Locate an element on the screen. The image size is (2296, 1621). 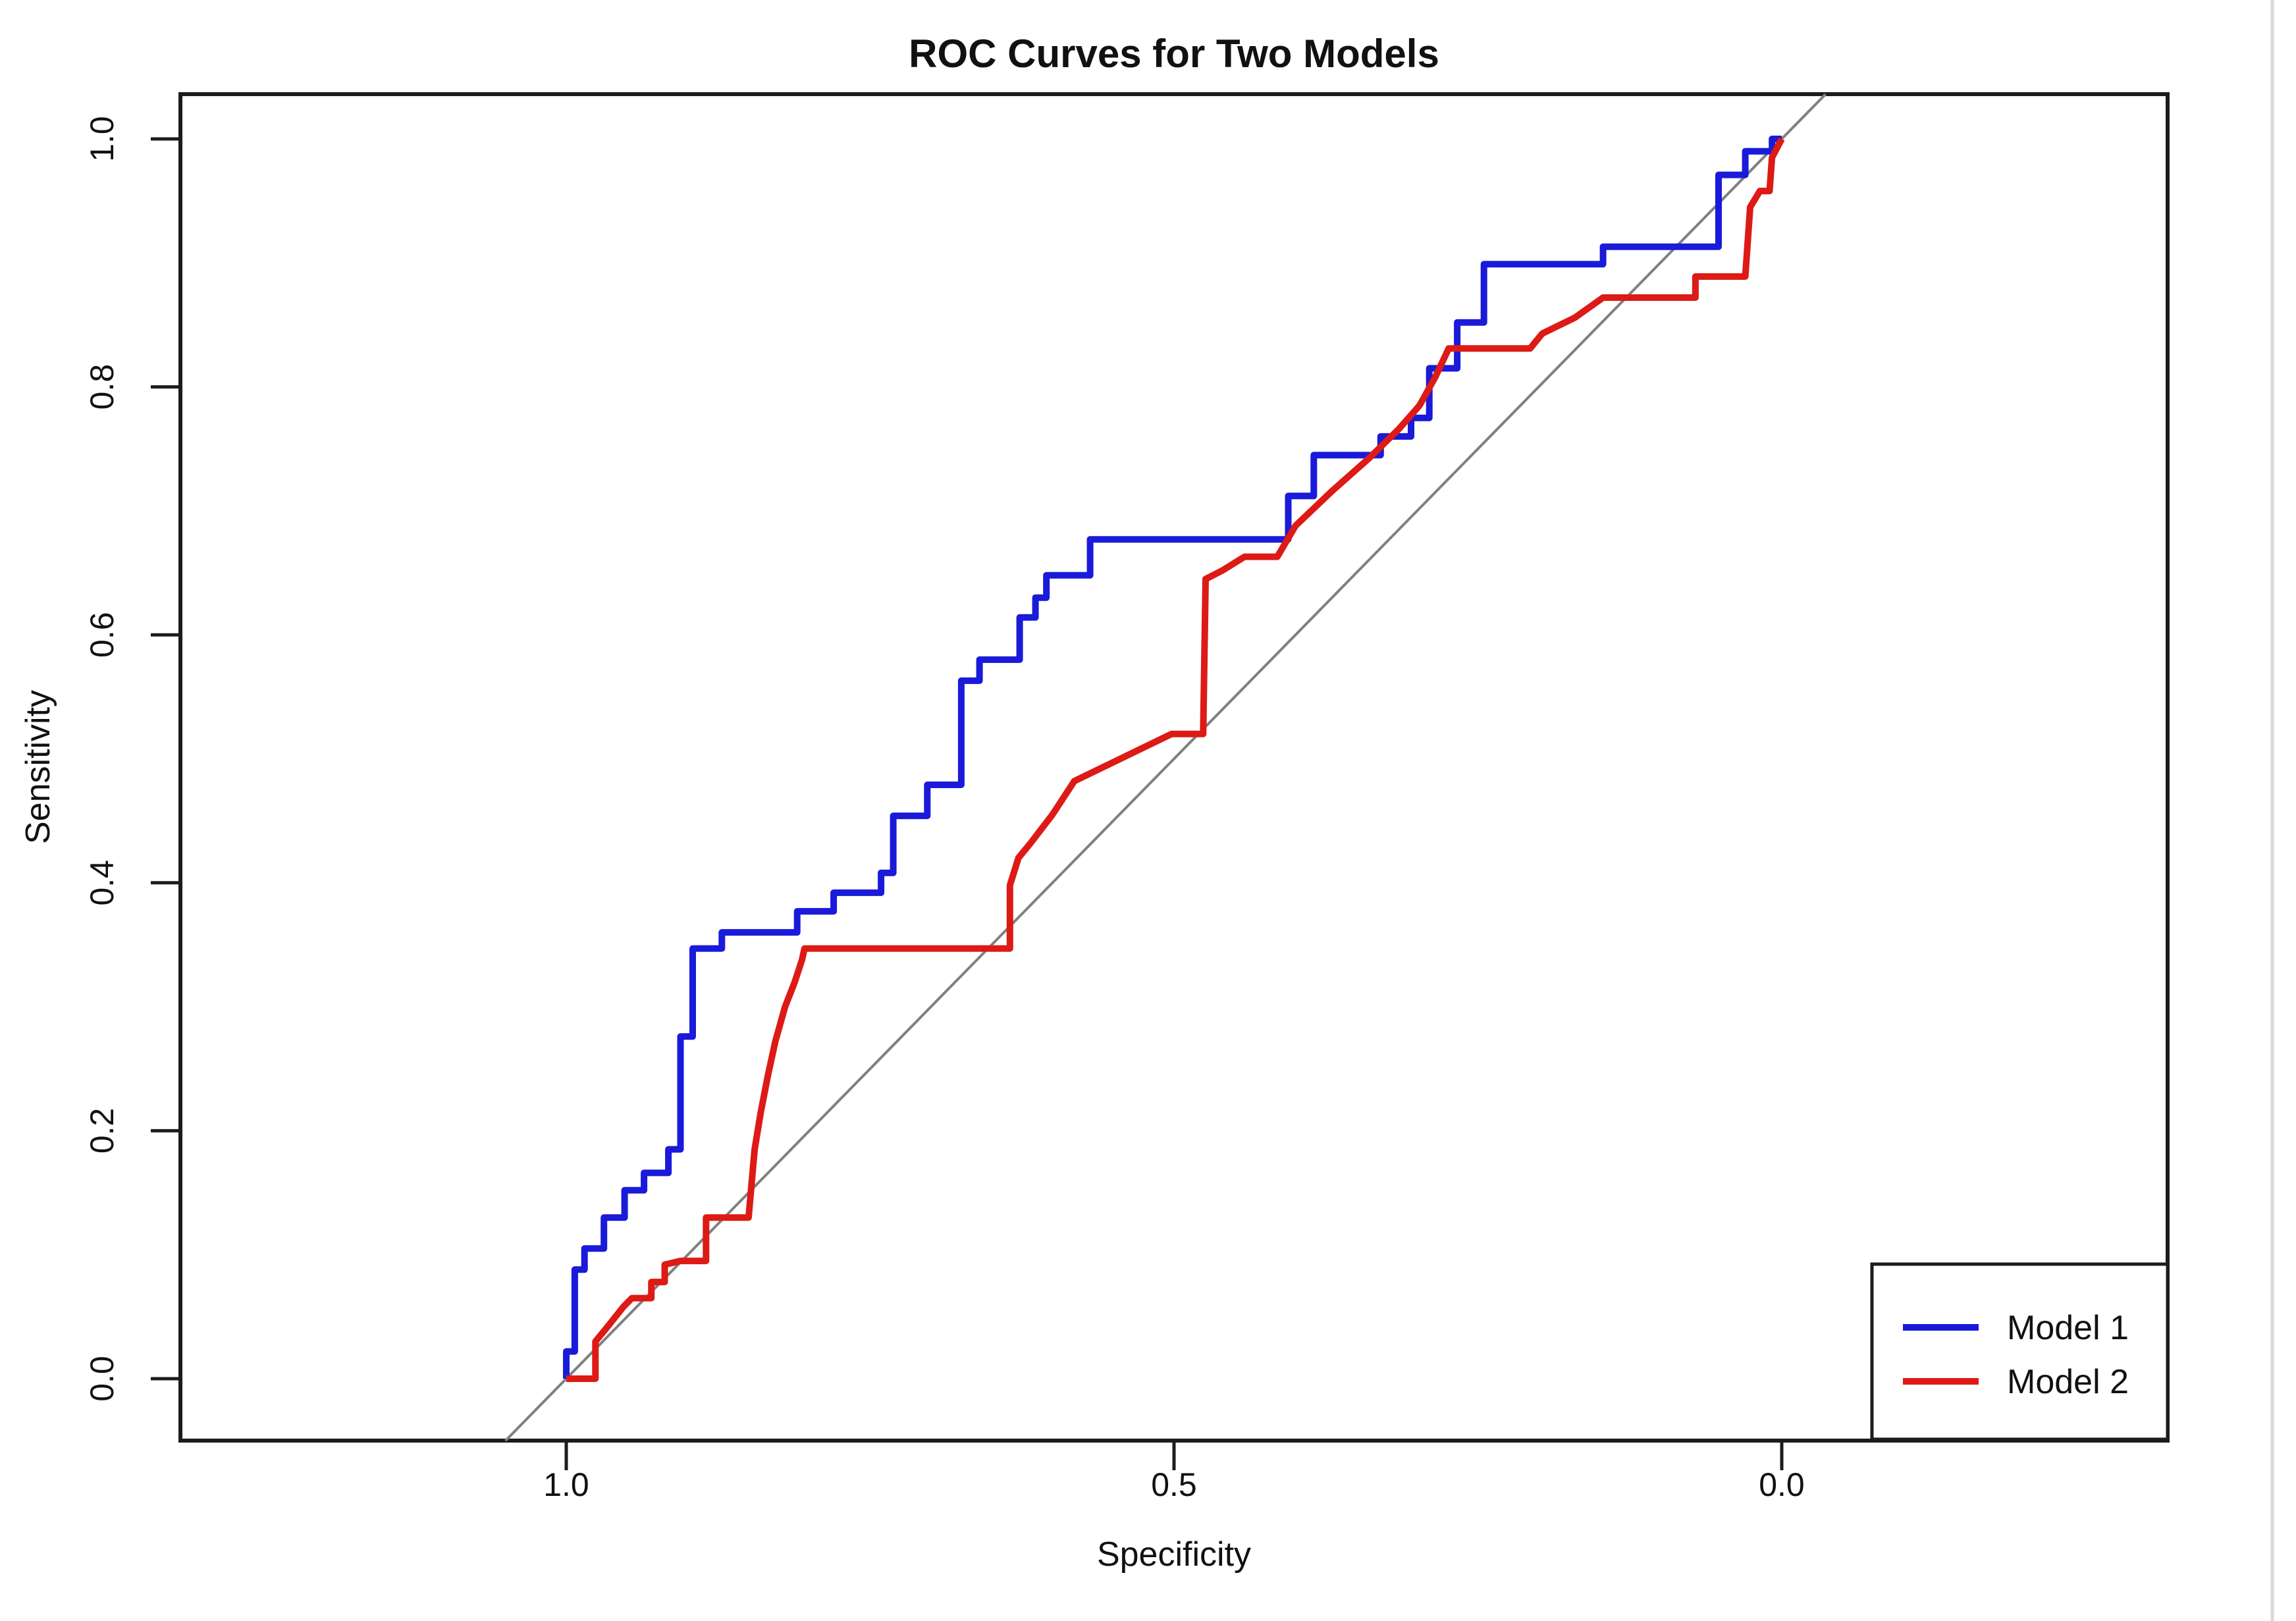
y-tick-label: 0.4 is located at coordinates (102, 883).